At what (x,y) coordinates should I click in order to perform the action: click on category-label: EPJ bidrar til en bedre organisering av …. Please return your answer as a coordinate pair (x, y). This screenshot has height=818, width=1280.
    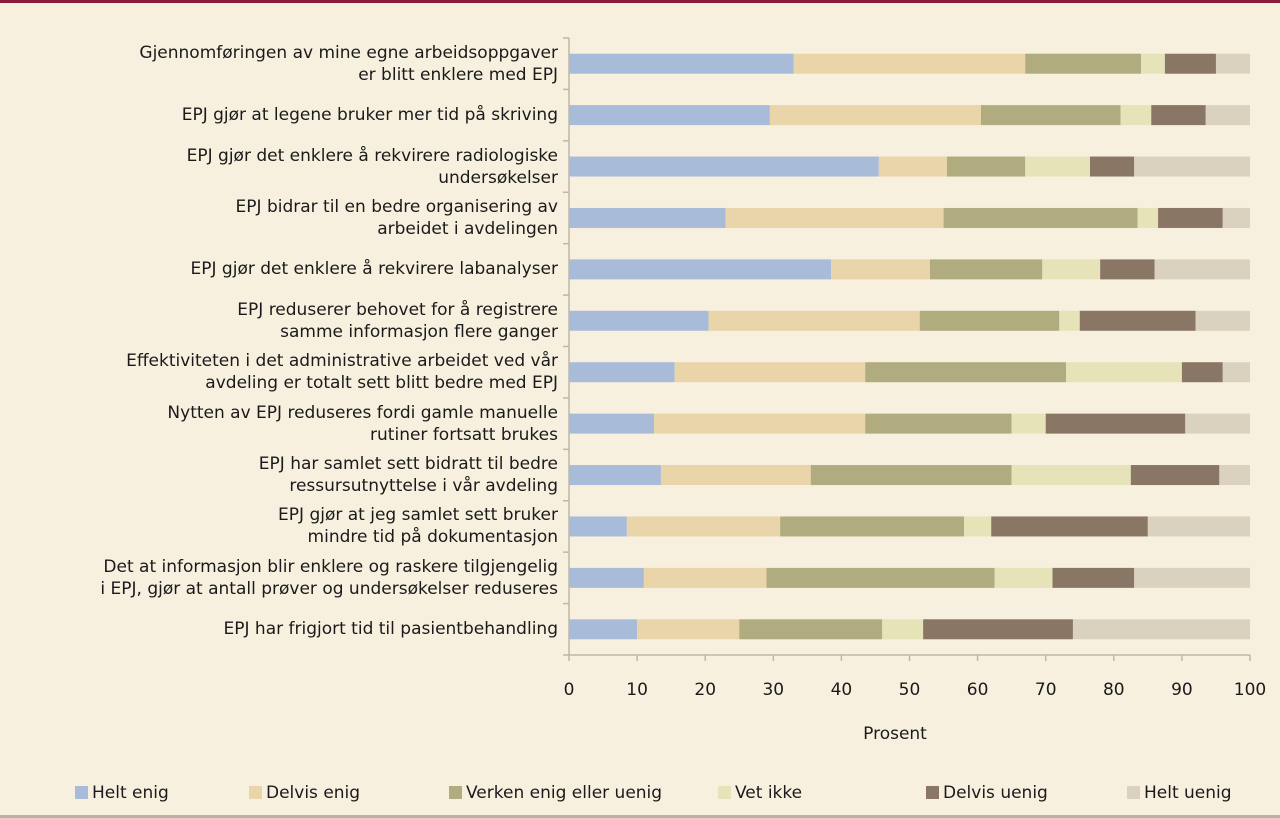
    Looking at the image, I should click on (396, 217).